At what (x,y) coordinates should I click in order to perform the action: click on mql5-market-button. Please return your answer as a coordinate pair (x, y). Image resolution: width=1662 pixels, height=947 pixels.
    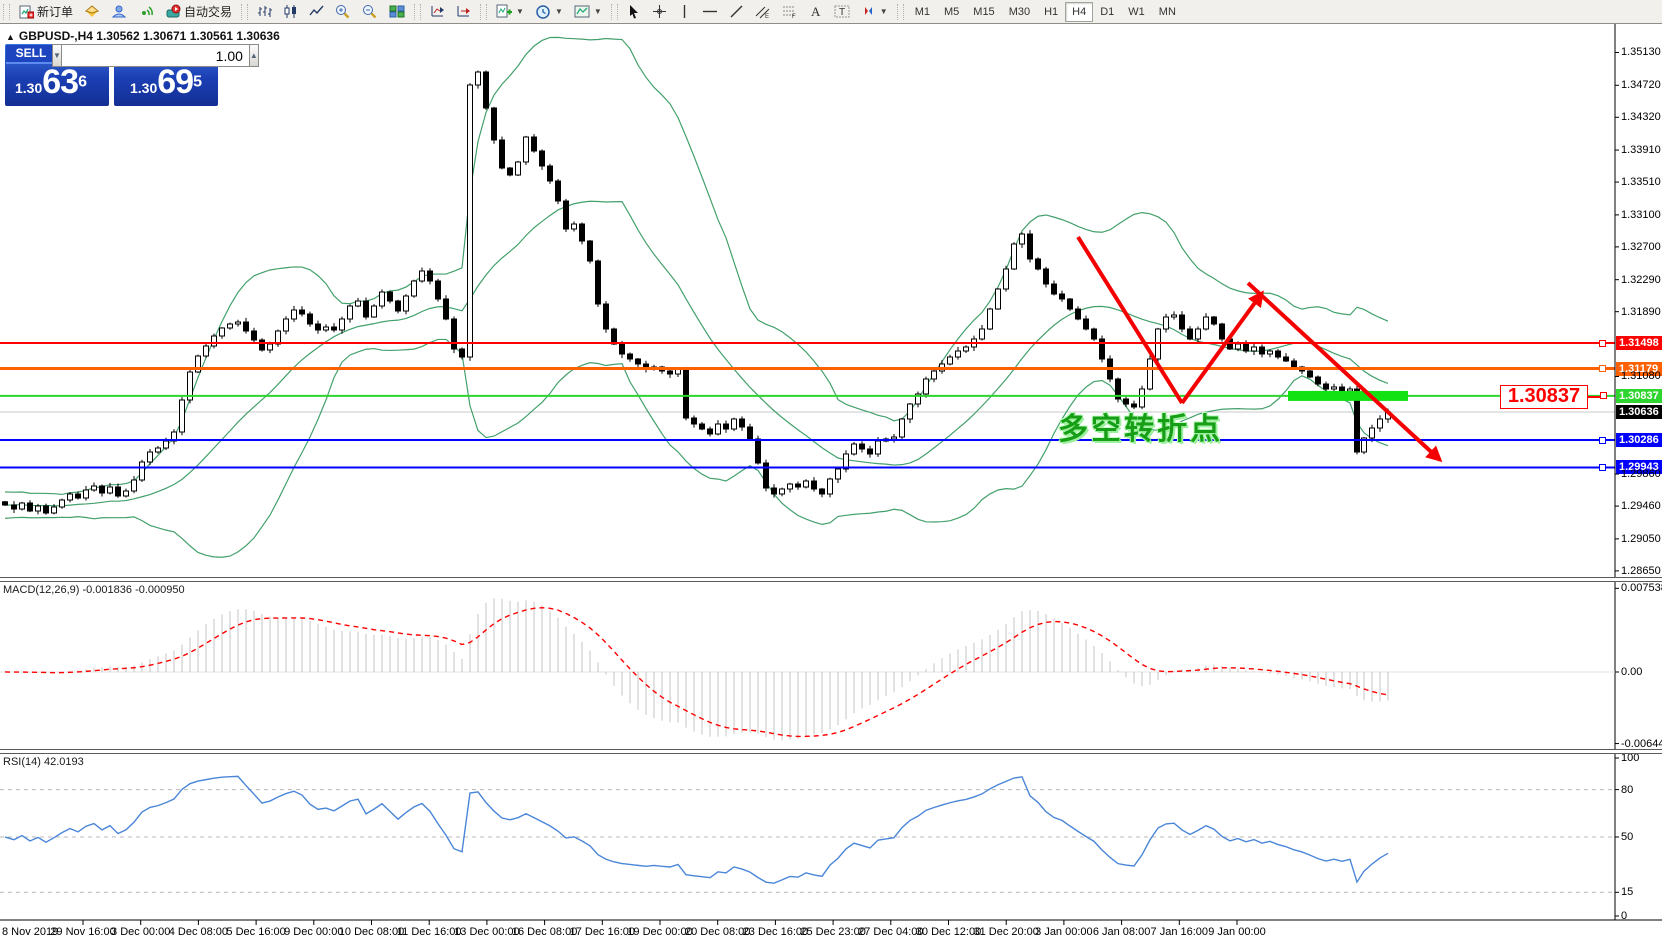
    Looking at the image, I should click on (92, 12).